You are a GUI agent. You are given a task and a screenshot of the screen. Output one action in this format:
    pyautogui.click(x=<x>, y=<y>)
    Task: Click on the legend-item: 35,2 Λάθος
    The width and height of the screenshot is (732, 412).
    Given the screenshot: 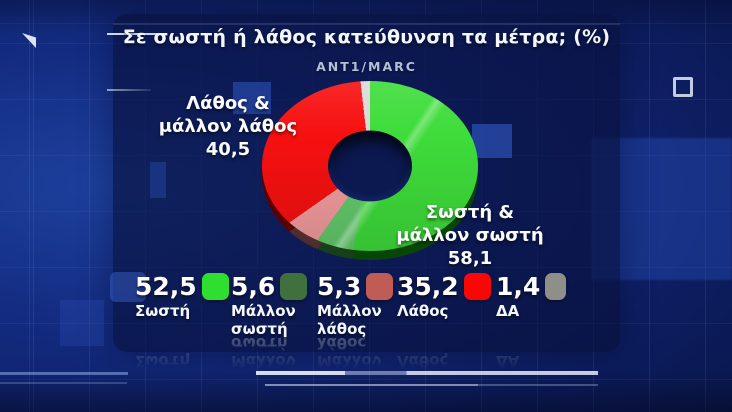 What is the action you would take?
    pyautogui.click(x=446, y=296)
    